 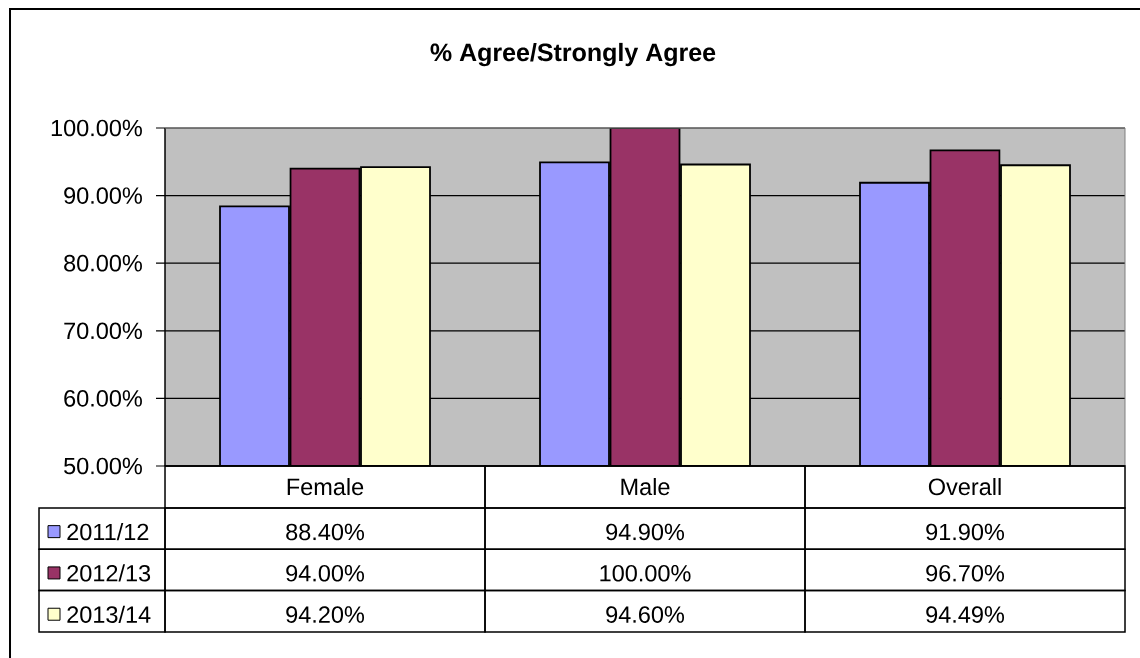 What do you see at coordinates (103, 398) in the screenshot?
I see `y-tick-label: 60.00%` at bounding box center [103, 398].